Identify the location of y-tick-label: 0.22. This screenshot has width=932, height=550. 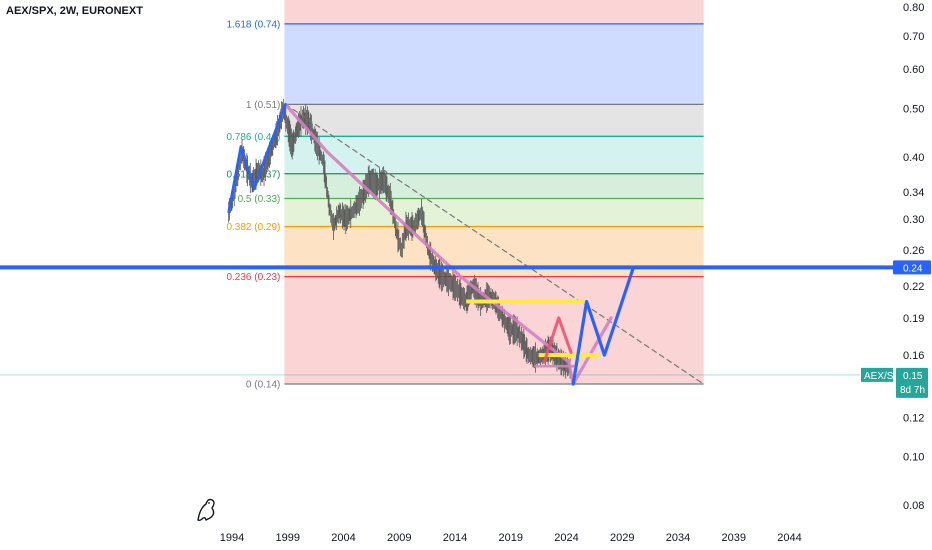
(913, 287).